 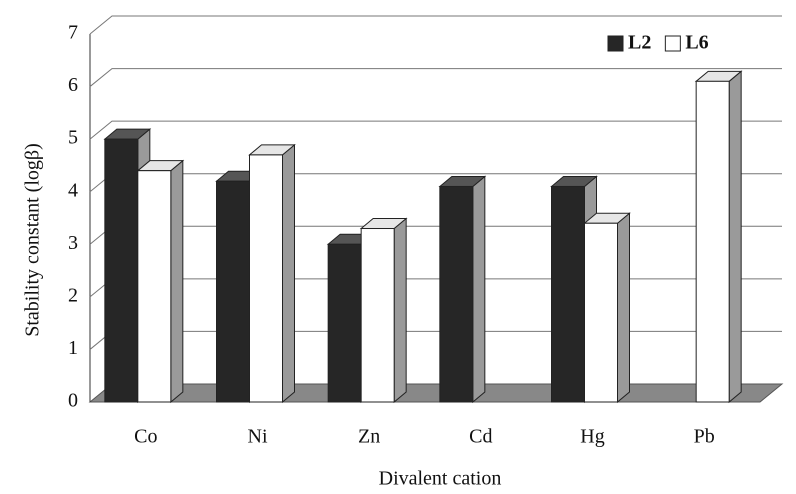 What do you see at coordinates (73, 33) in the screenshot?
I see `y-tick-label: 7` at bounding box center [73, 33].